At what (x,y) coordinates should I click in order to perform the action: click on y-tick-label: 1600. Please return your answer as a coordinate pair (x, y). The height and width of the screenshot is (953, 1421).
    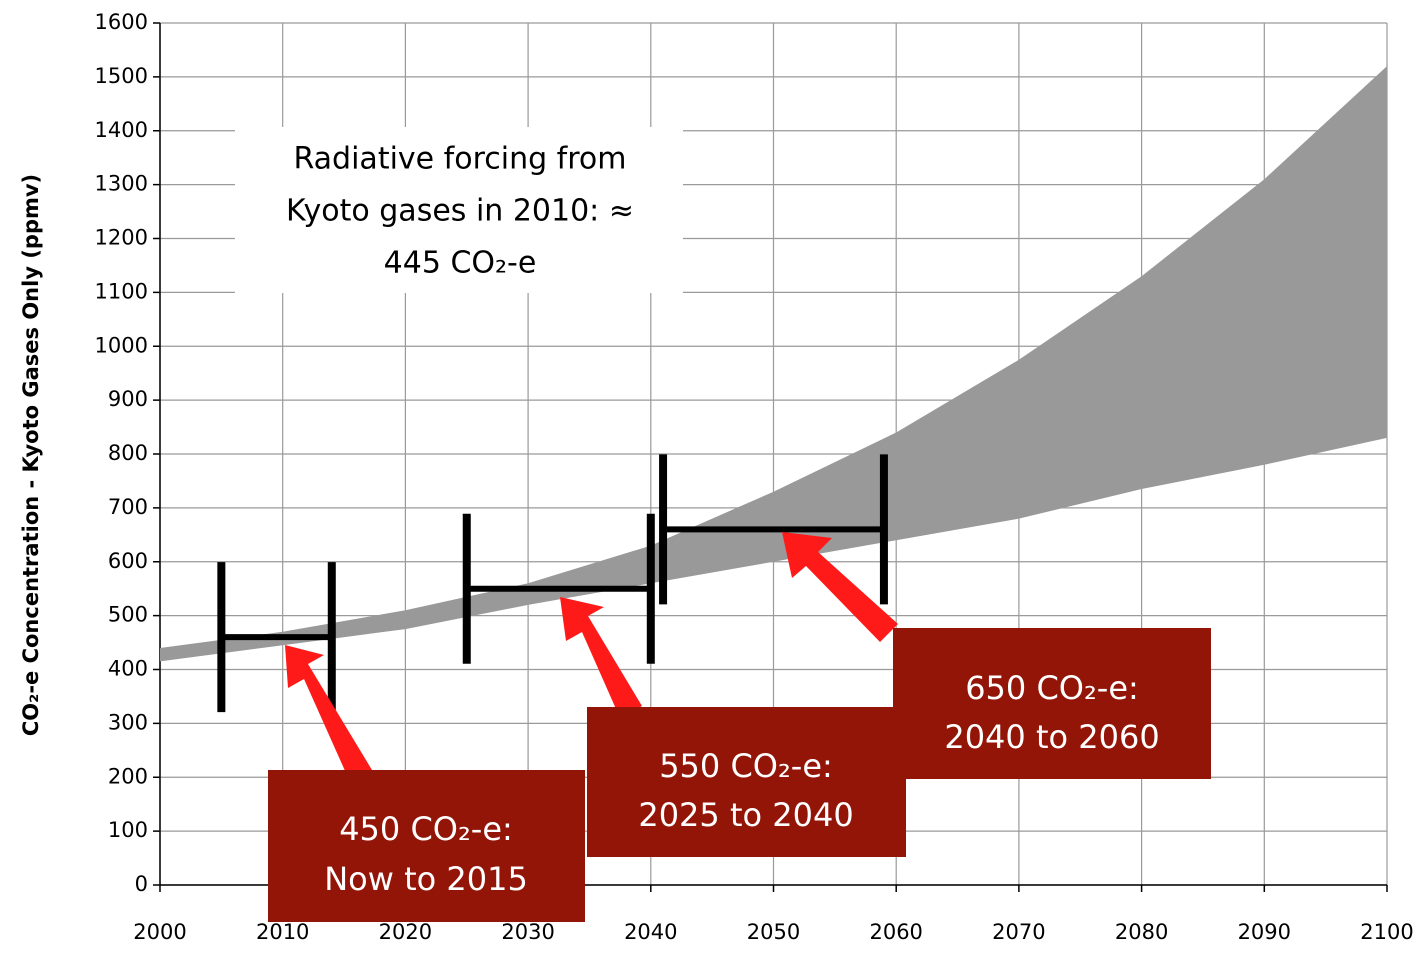
    Looking at the image, I should click on (121, 22).